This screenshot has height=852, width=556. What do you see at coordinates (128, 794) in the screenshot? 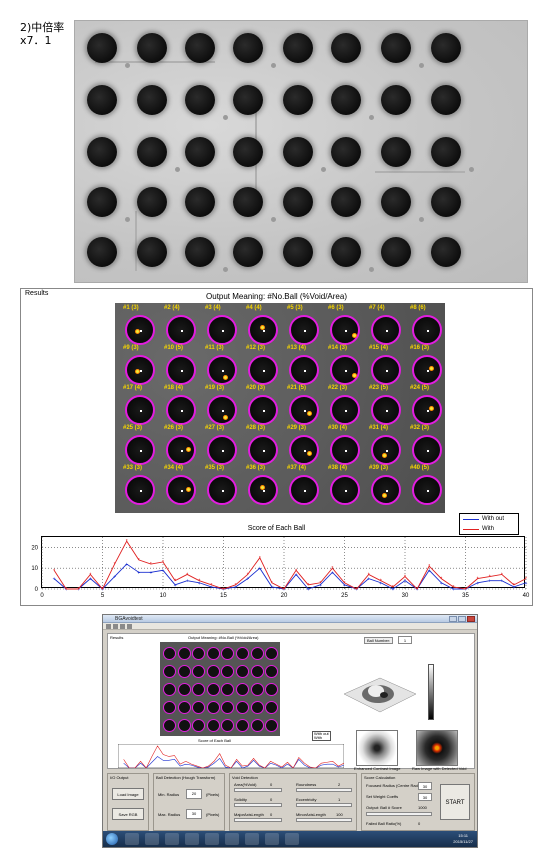
I see `load-image-button: Load Image` at bounding box center [128, 794].